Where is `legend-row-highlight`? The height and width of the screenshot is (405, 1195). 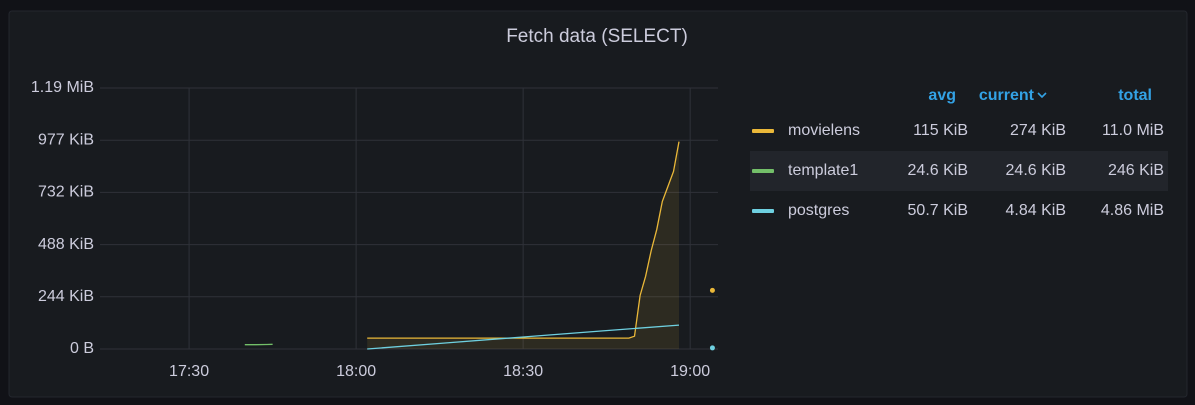 legend-row-highlight is located at coordinates (959, 171).